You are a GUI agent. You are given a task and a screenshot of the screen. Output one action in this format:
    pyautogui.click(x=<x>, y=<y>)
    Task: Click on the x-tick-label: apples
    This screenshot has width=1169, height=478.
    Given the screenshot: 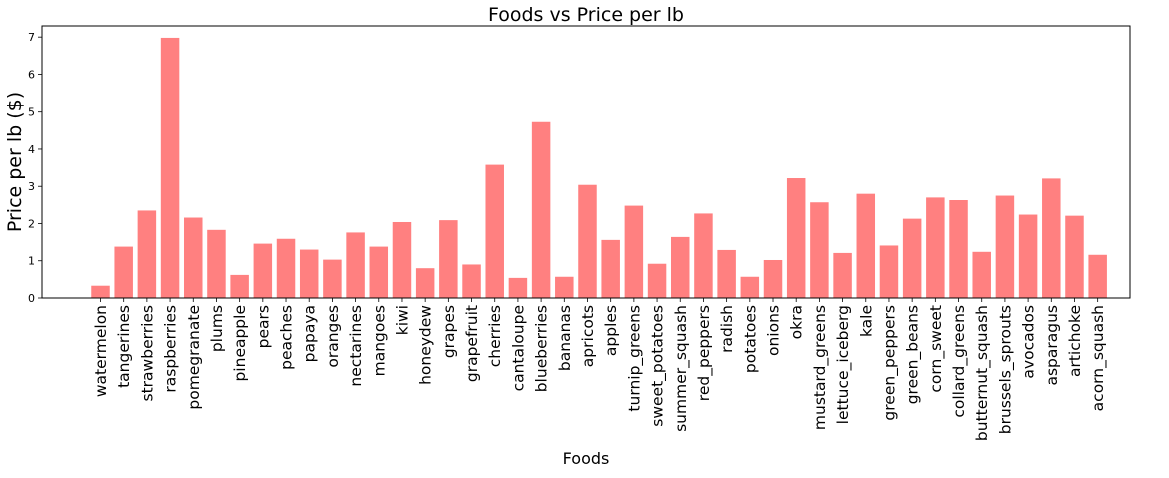 What is the action you would take?
    pyautogui.click(x=611, y=330)
    